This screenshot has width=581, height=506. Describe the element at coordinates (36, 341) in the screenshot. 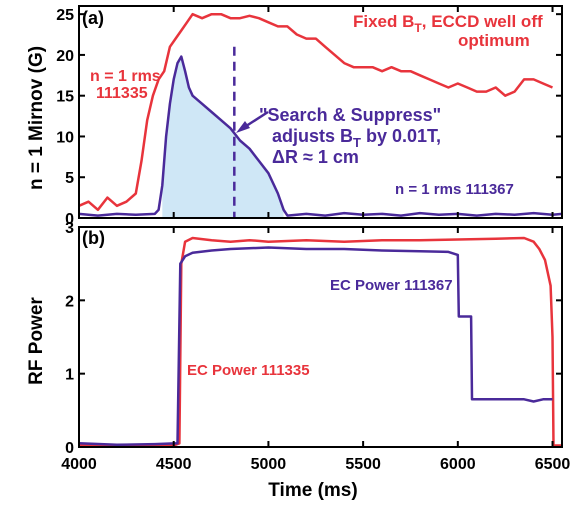

I see `y-axis-label-b: RF Power` at that location.